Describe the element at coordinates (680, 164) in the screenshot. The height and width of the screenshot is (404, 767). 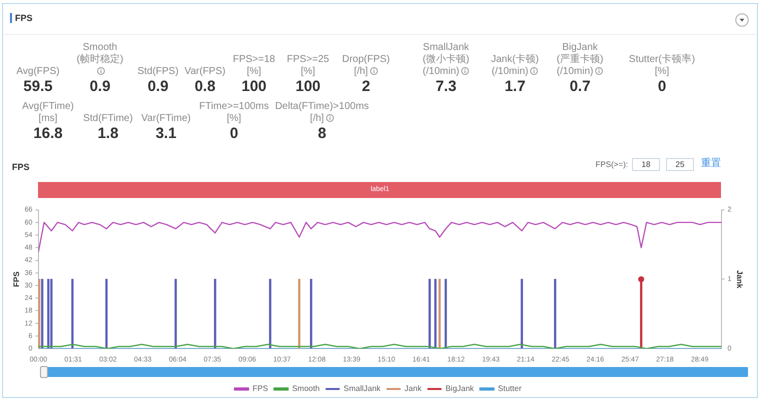
I see `text-field: 25` at that location.